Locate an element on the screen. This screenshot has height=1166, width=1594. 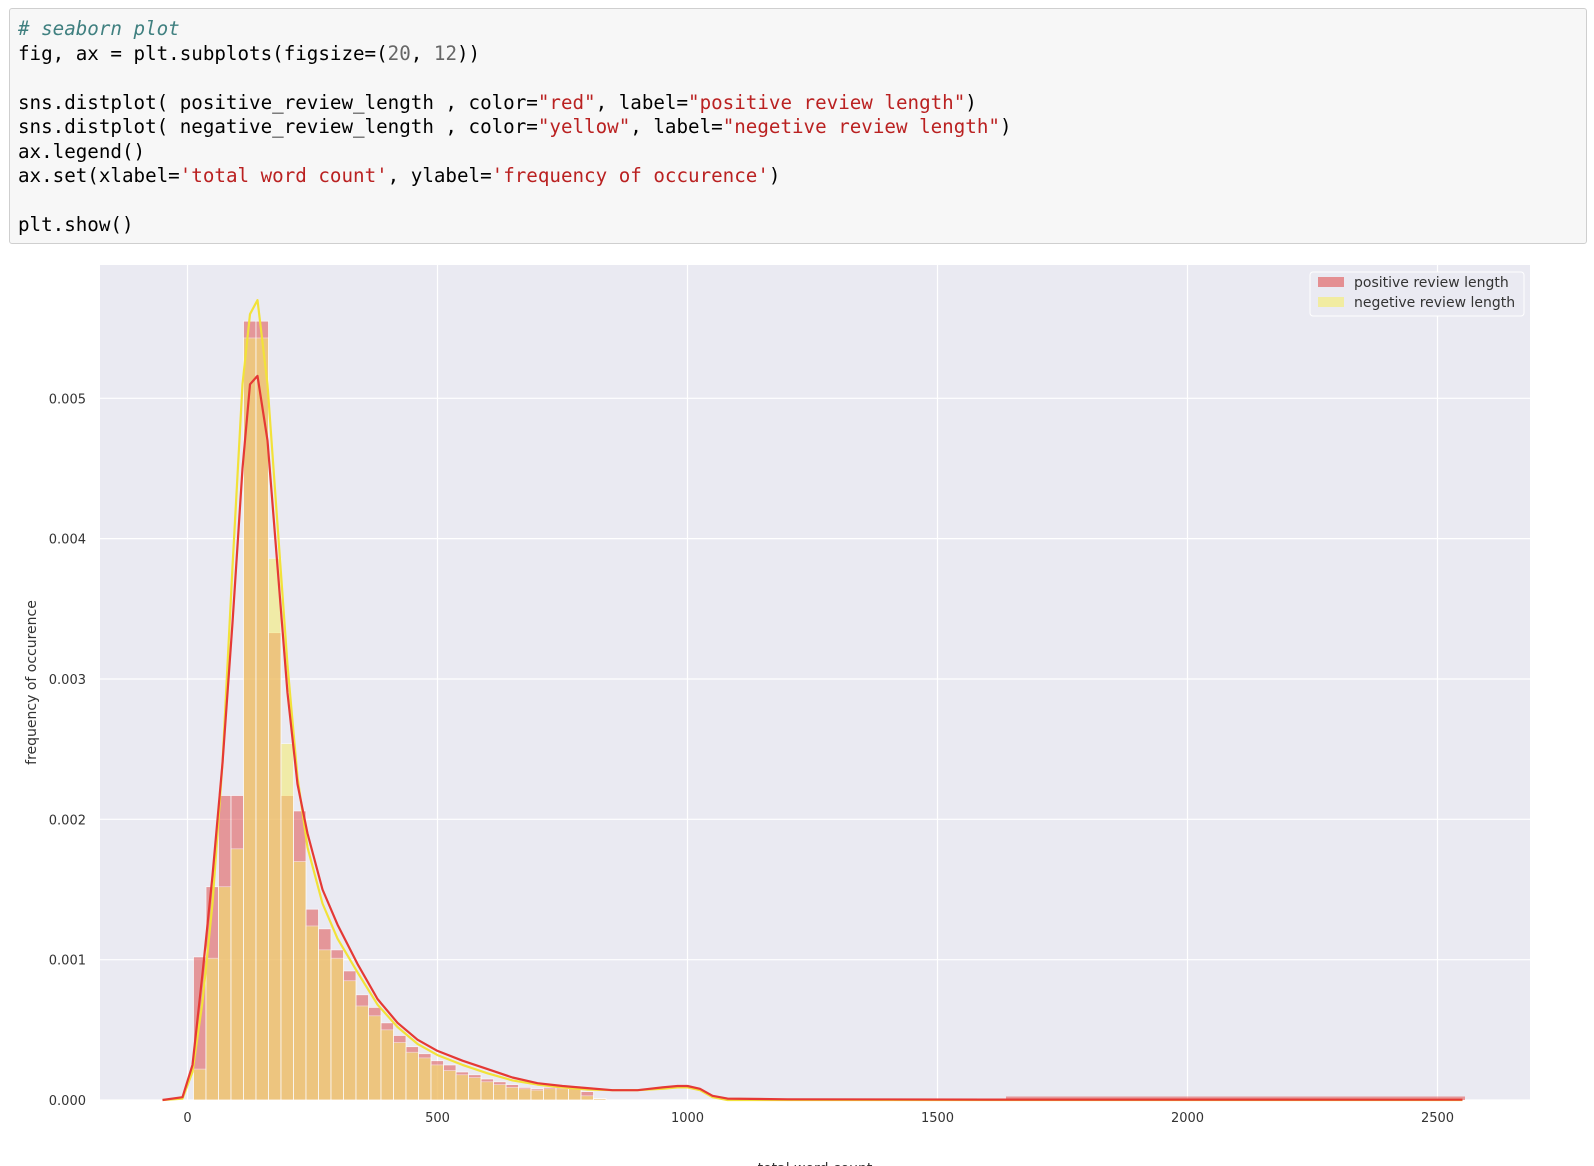
x-tick-label: 0 is located at coordinates (187, 1118).